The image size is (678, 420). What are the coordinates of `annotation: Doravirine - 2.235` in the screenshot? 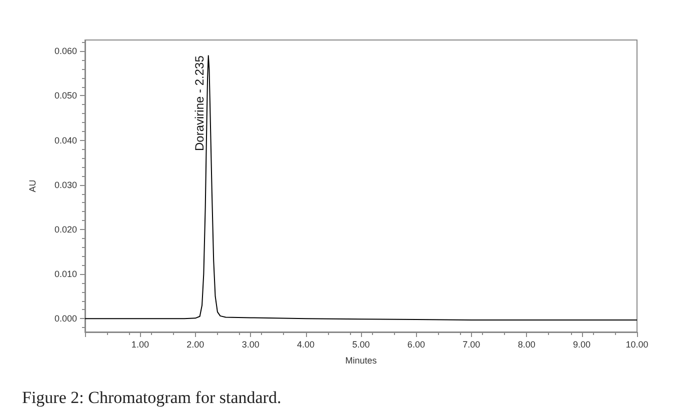 It's located at (199, 103).